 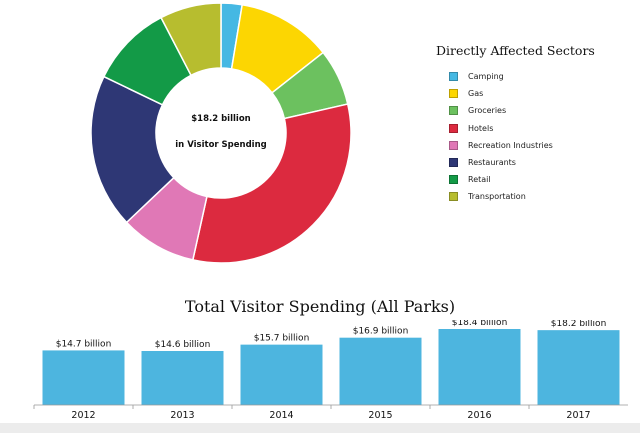 I want to click on bar-2016, so click(x=479, y=367).